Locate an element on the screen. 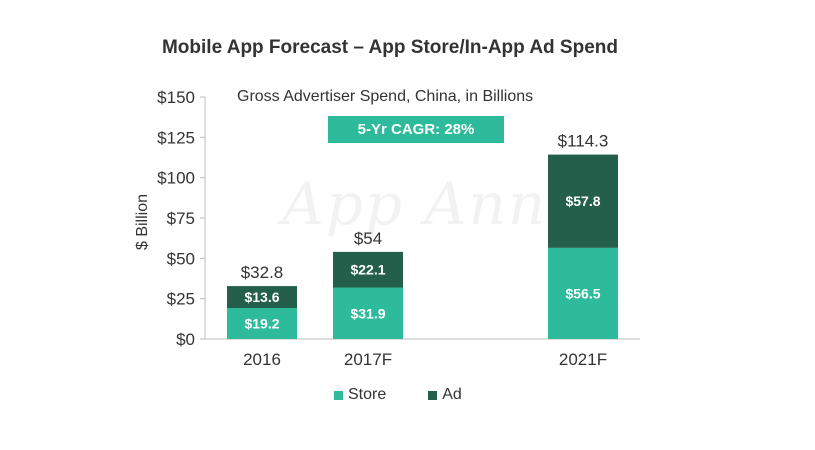  data-label-store: $56.5 is located at coordinates (582, 293).